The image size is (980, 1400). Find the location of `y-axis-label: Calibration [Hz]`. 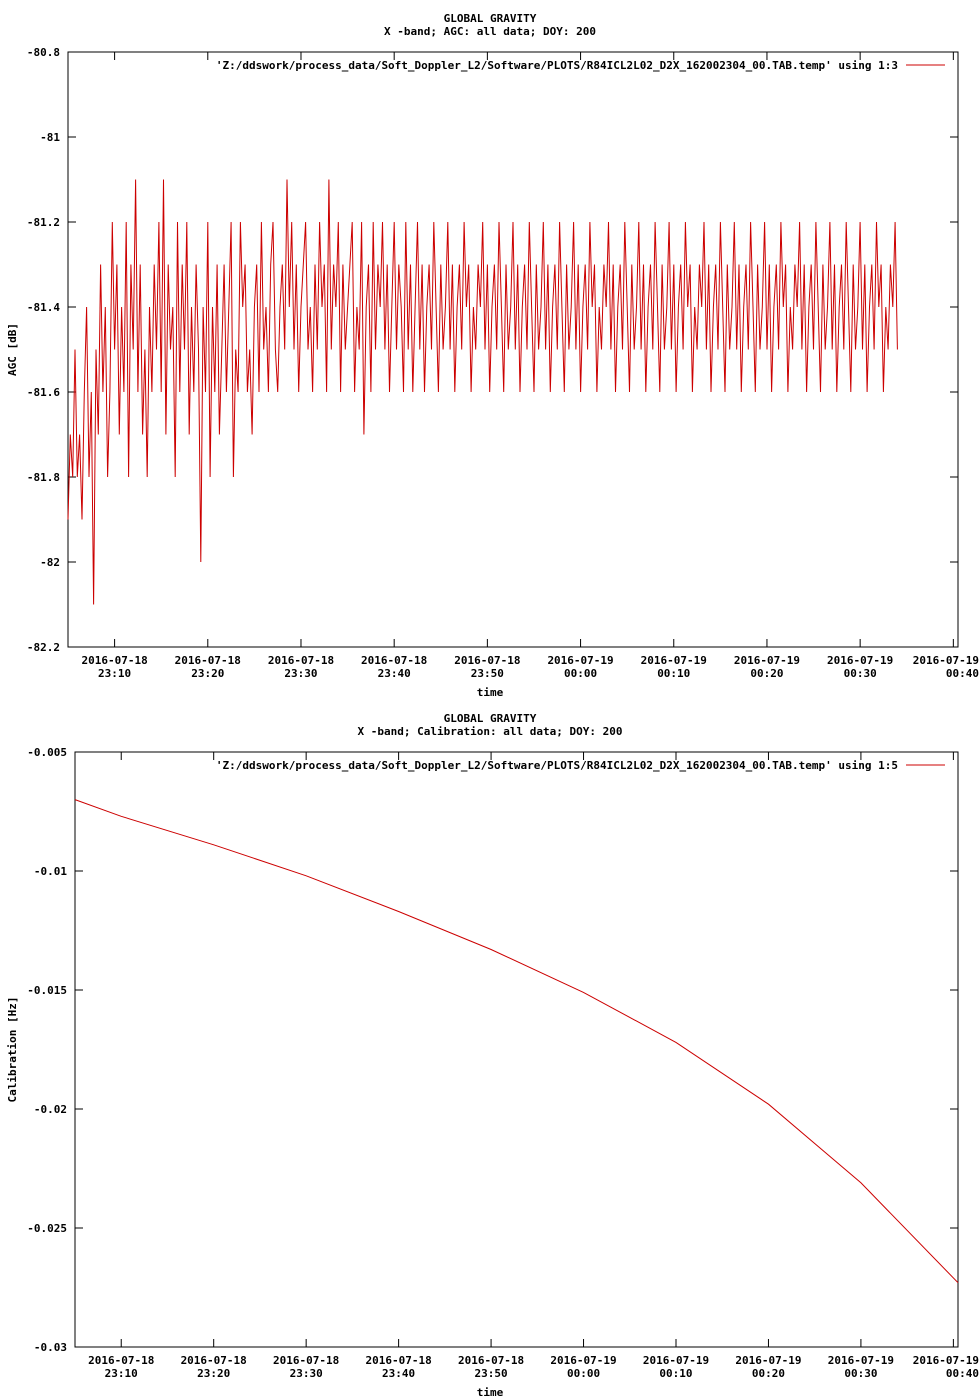

y-axis-label: Calibration [Hz] is located at coordinates (12, 1050).